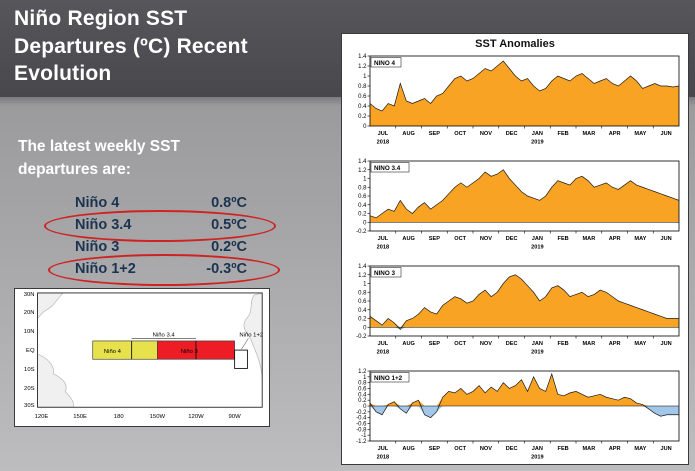 This screenshot has height=471, width=695. Describe the element at coordinates (515, 44) in the screenshot. I see `panel-title: SST Anomalies` at that location.